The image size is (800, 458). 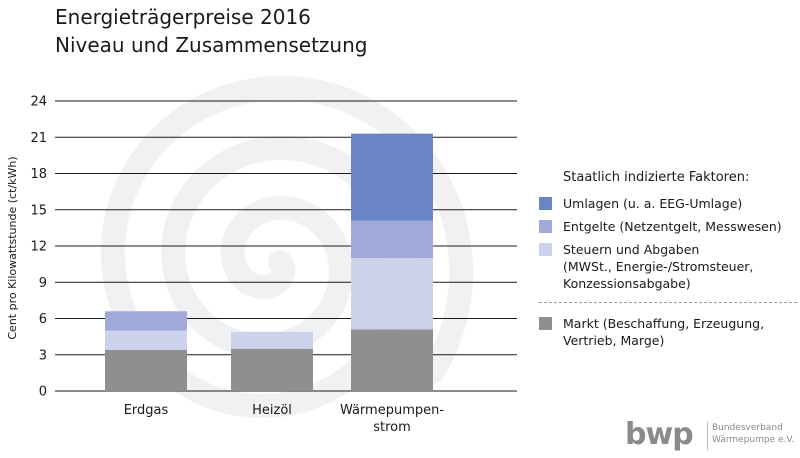 I want to click on legend-swatch-umlagen, so click(x=545, y=203).